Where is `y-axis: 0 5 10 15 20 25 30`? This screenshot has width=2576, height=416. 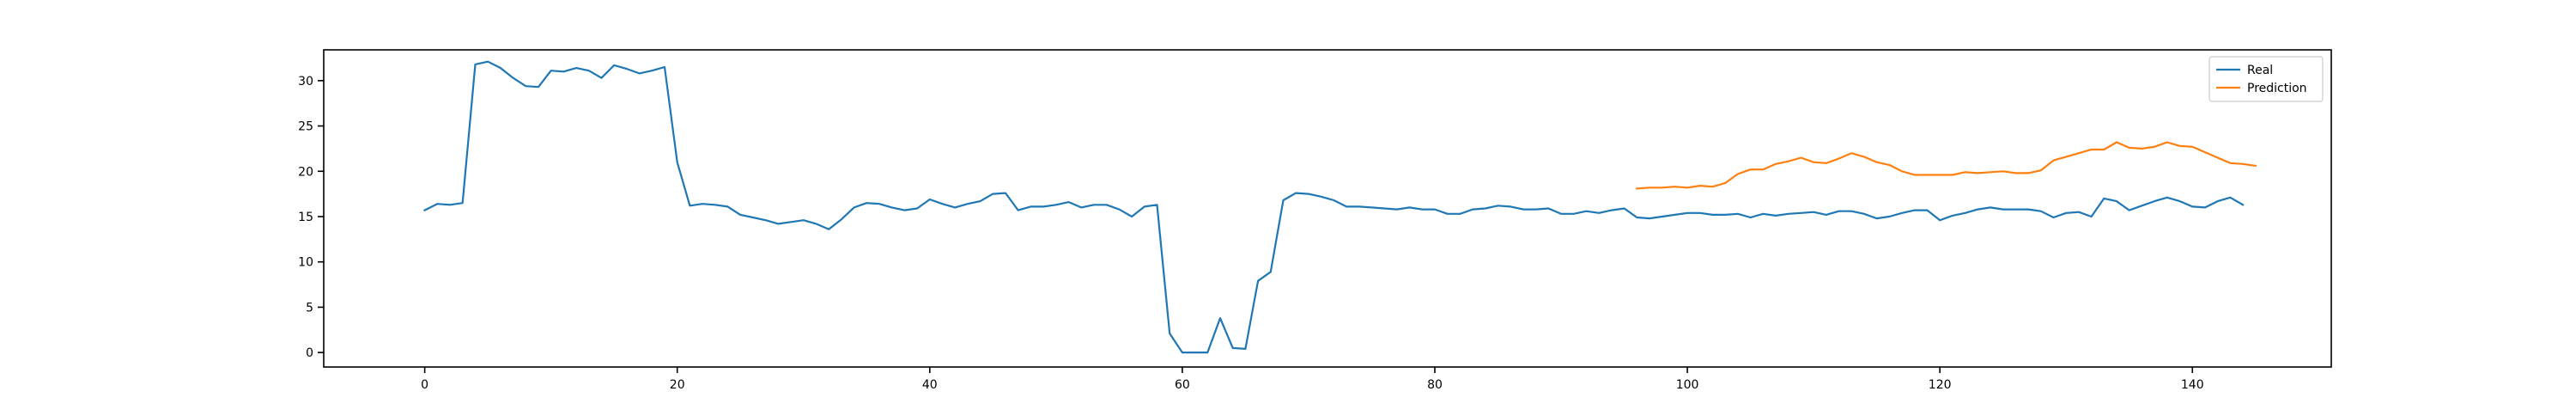
y-axis: 0 5 10 15 20 25 30 is located at coordinates (311, 218).